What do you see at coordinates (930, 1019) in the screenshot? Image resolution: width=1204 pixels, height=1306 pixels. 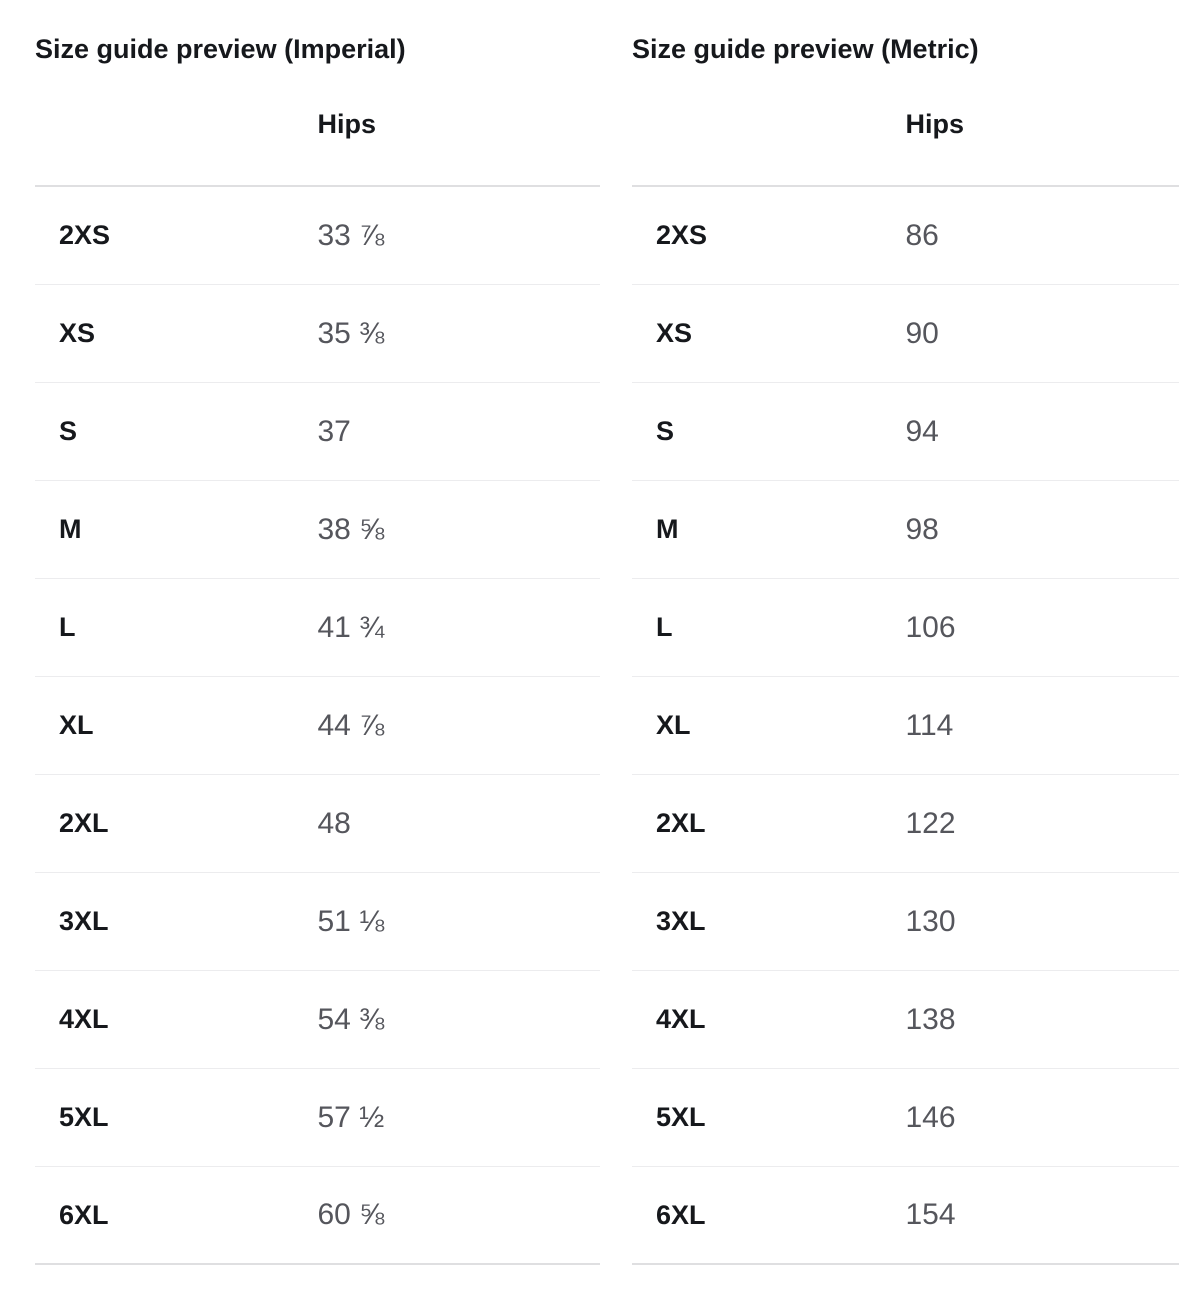 I see `hips-value: 138` at bounding box center [930, 1019].